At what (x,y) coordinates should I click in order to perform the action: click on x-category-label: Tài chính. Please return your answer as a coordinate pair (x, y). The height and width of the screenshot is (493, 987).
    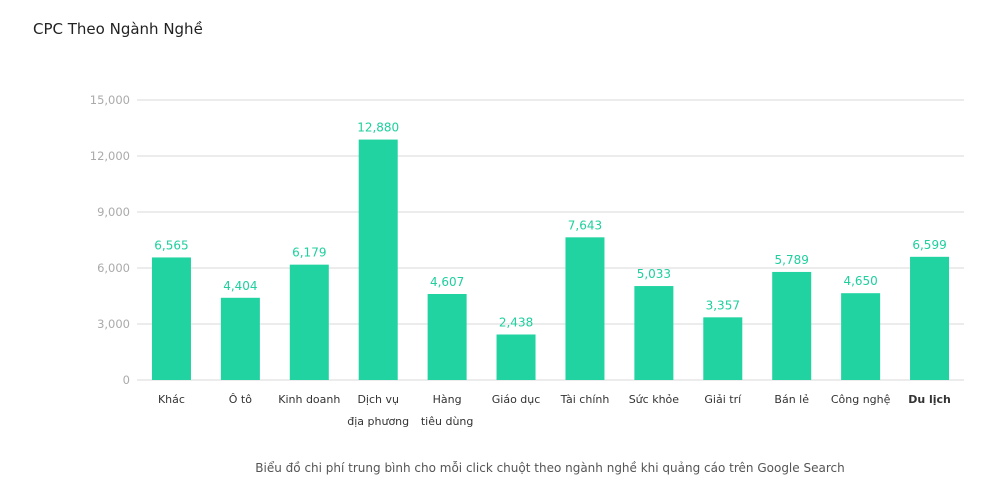
    Looking at the image, I should click on (585, 399).